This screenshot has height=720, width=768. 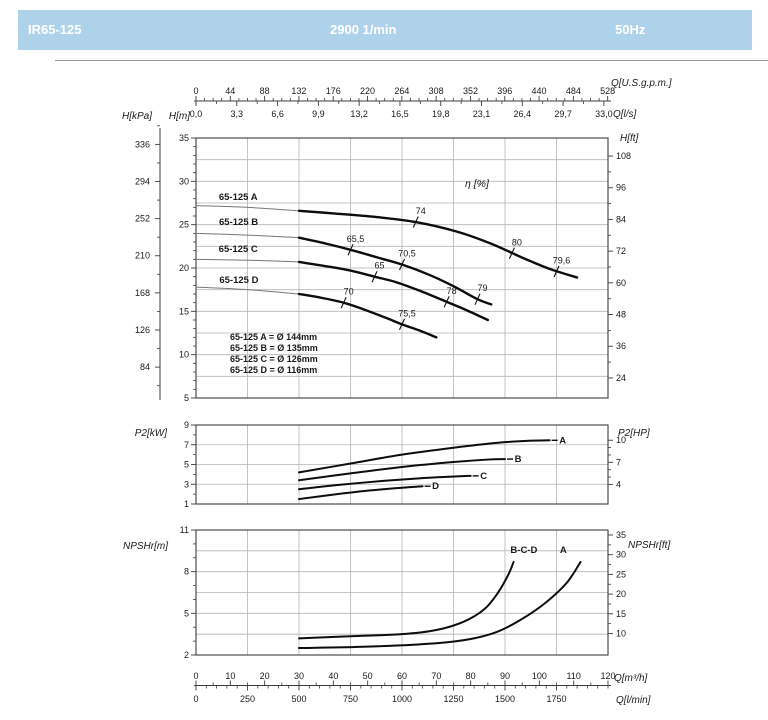 What do you see at coordinates (142, 182) in the screenshot?
I see `svg-text: 294` at bounding box center [142, 182].